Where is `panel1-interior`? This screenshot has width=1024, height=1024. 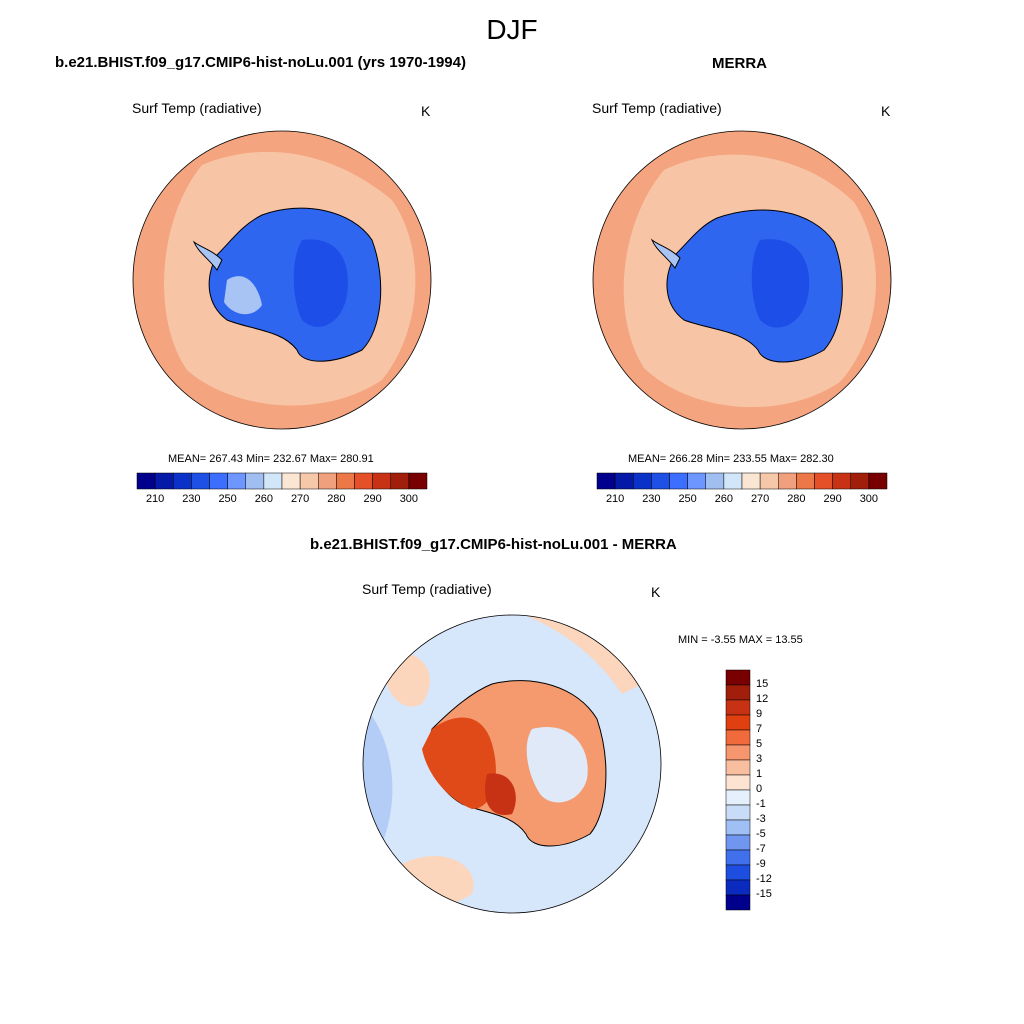
panel1-interior is located at coordinates (320, 283).